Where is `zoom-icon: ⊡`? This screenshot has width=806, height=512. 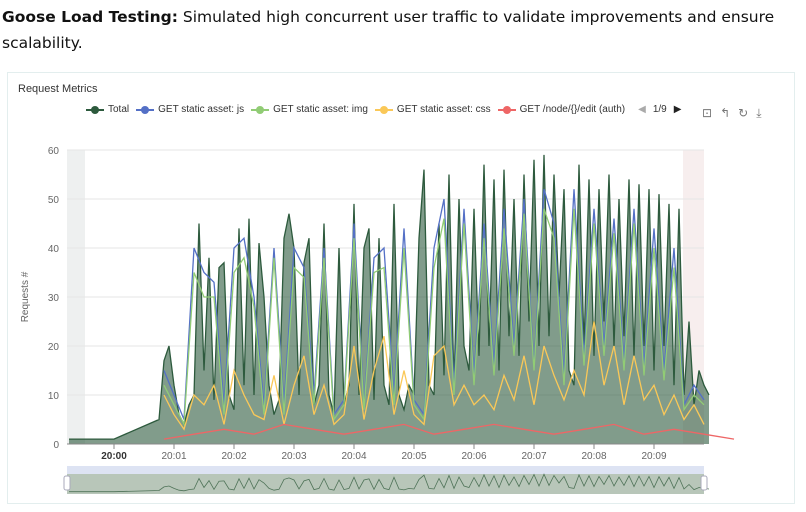 zoom-icon: ⊡ is located at coordinates (707, 113).